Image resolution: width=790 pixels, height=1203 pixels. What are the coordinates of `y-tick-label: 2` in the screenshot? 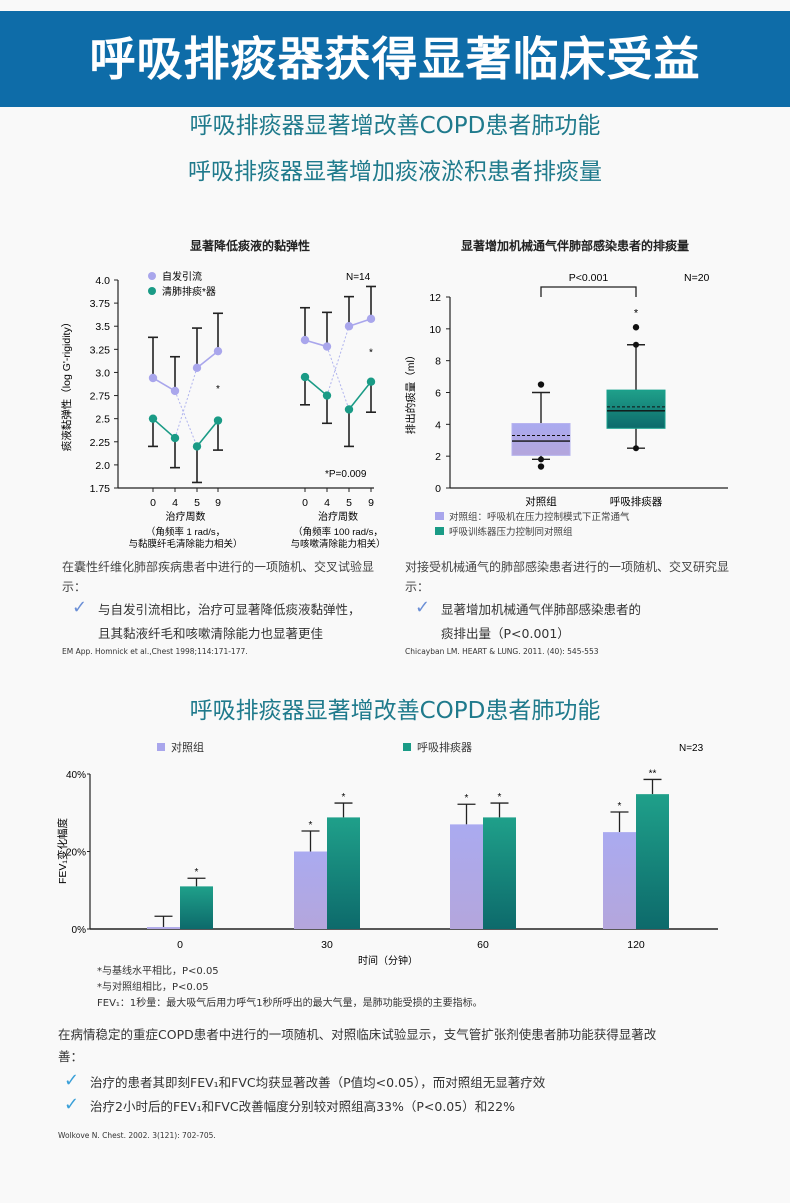 It's located at (438, 457).